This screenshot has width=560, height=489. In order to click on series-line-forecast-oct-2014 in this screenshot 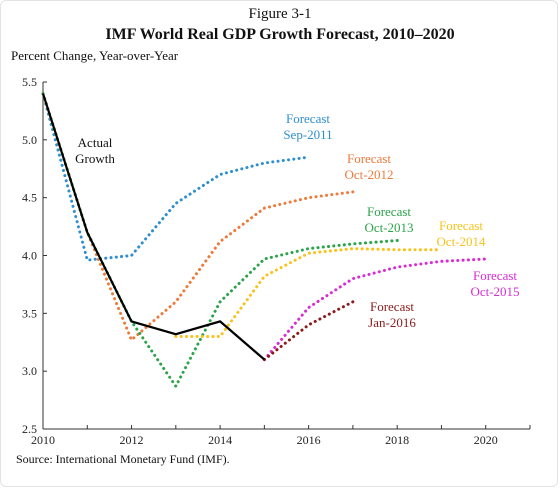, I will do `click(308, 292)`.